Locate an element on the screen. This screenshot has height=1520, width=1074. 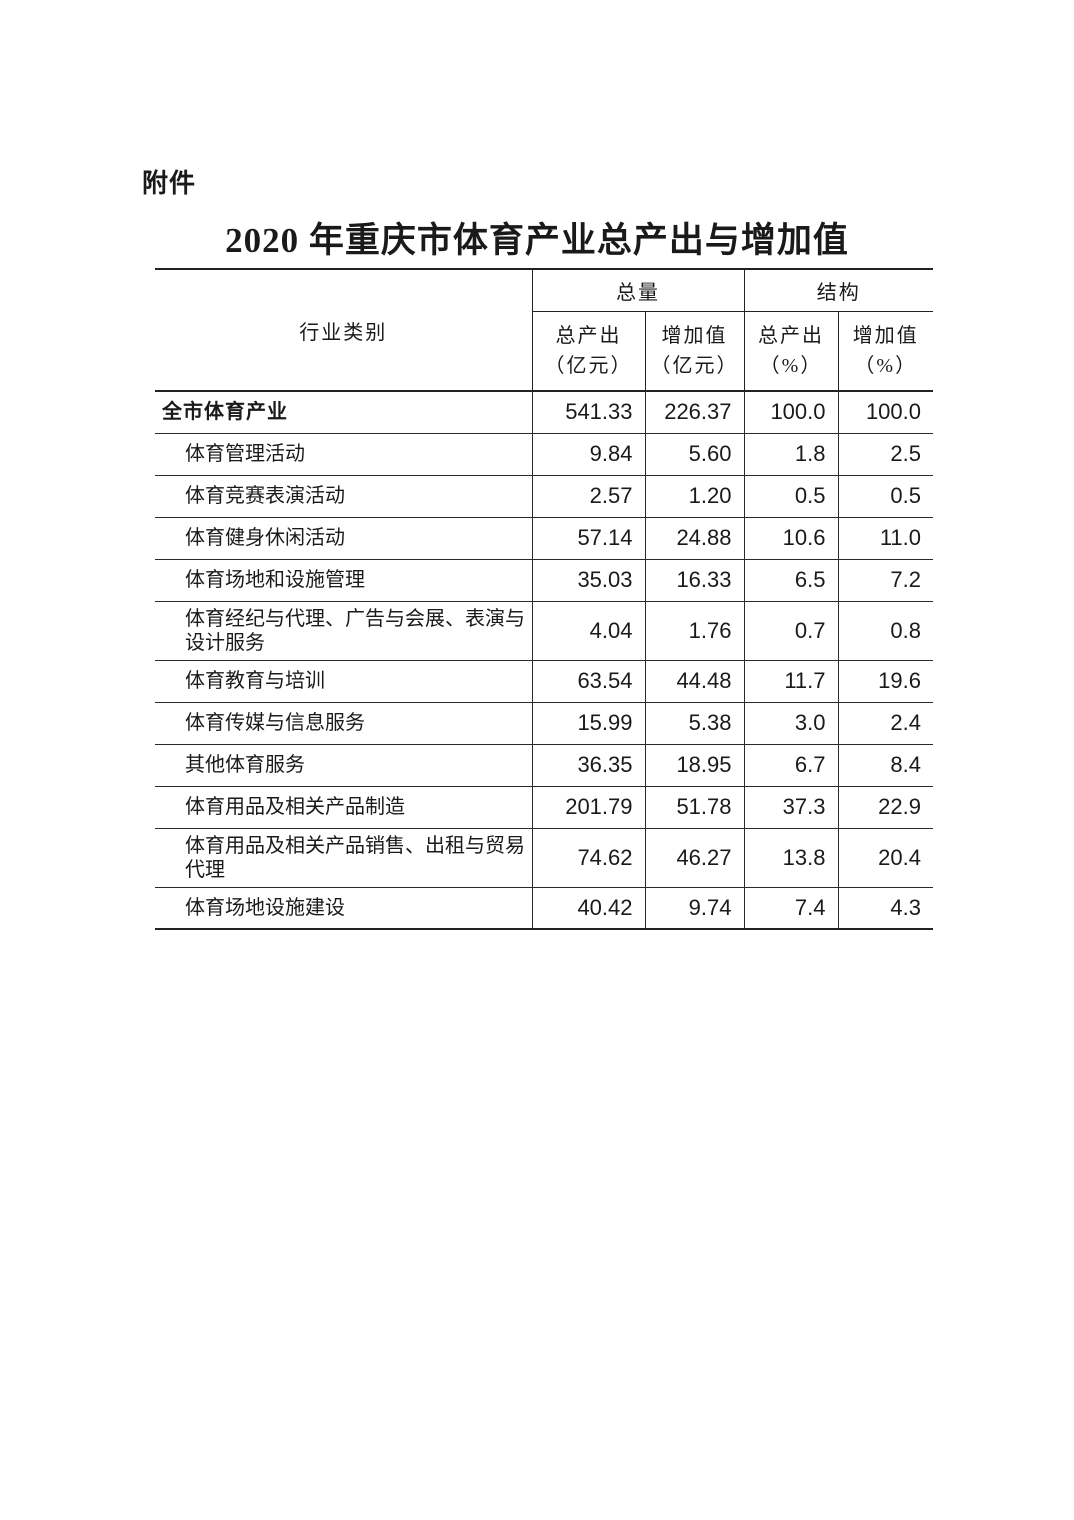
cell-value: 541.33 is located at coordinates (588, 412).